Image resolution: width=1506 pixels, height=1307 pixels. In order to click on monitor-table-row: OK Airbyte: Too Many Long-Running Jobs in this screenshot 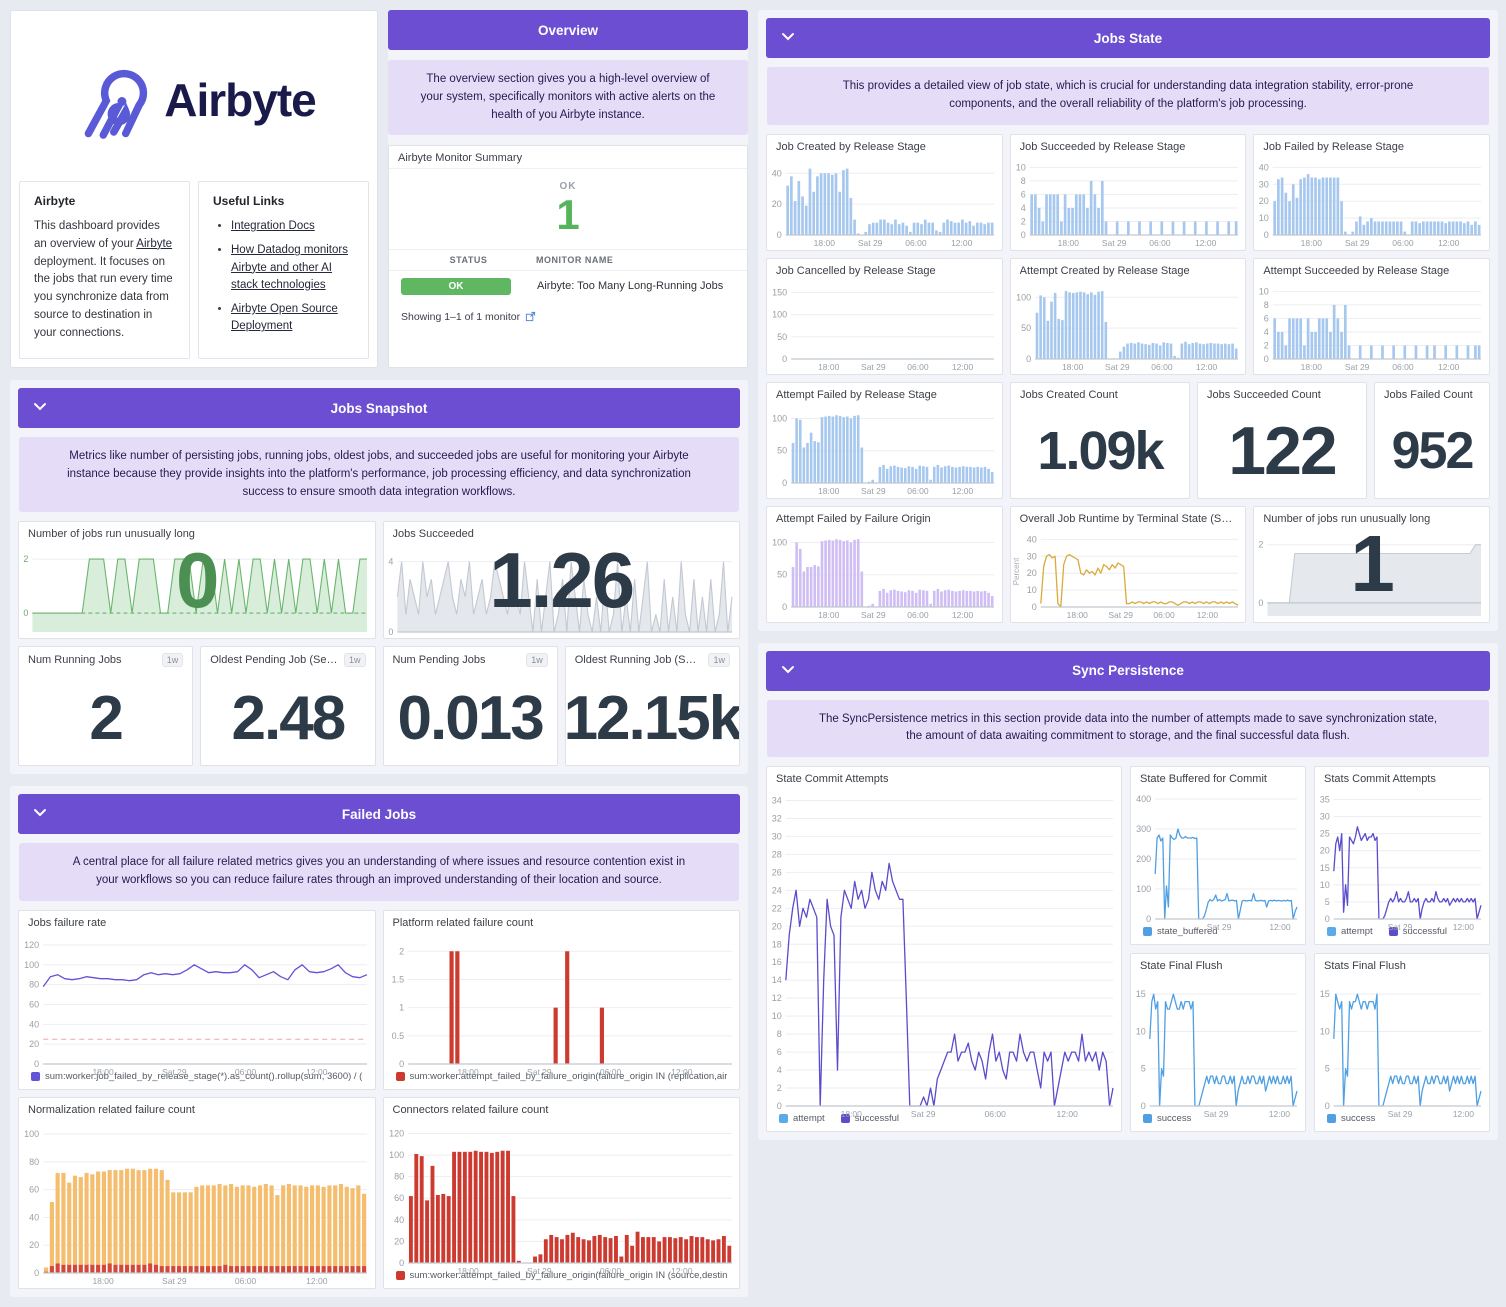, I will do `click(568, 286)`.